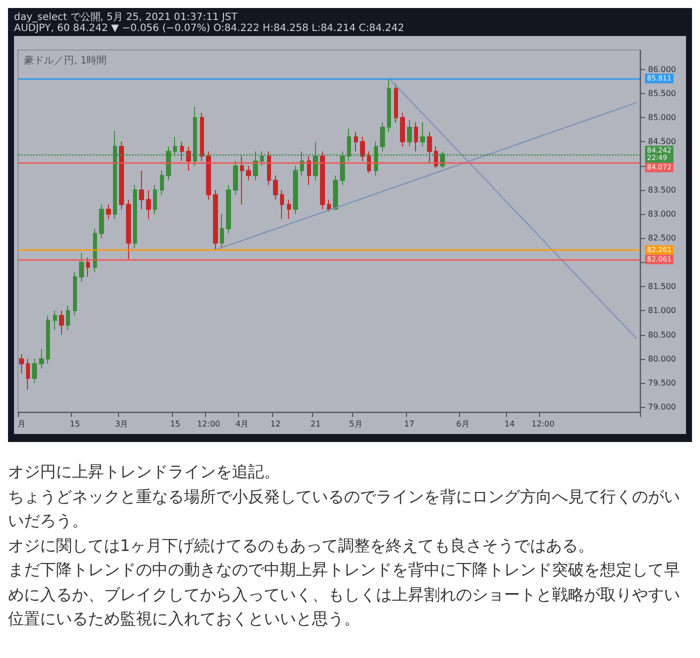 This screenshot has width=700, height=658. Describe the element at coordinates (662, 238) in the screenshot. I see `y-tick-label: 82.500` at that location.